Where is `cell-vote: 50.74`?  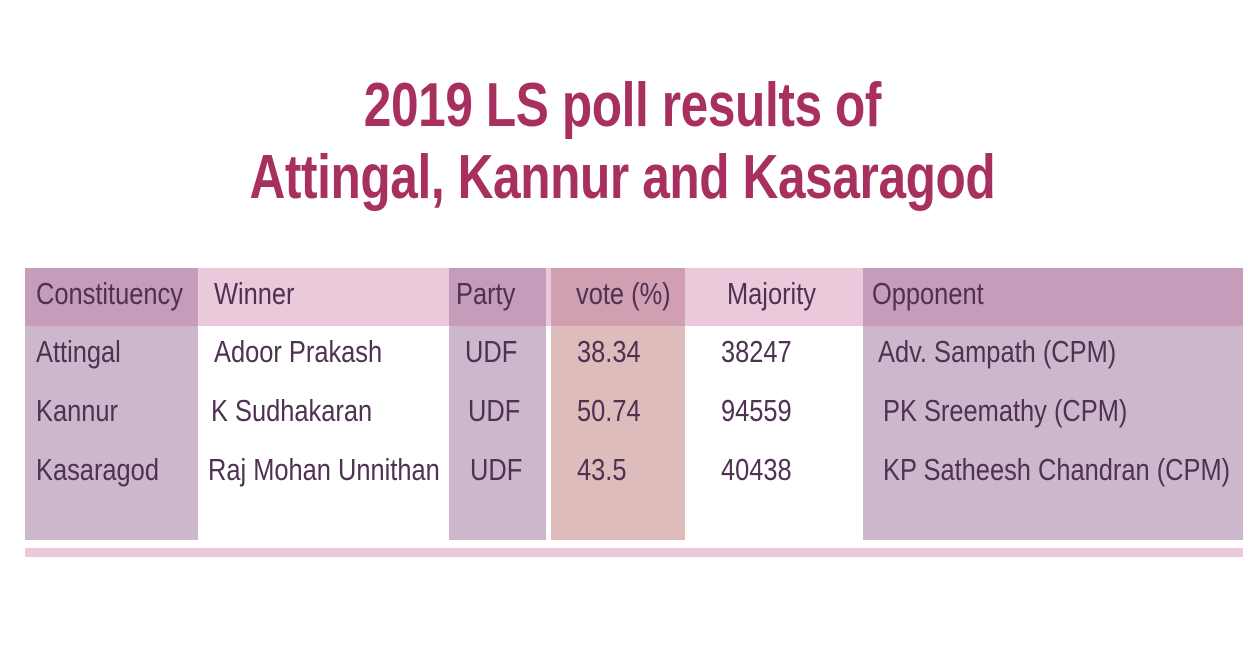
cell-vote: 50.74 is located at coordinates (609, 410).